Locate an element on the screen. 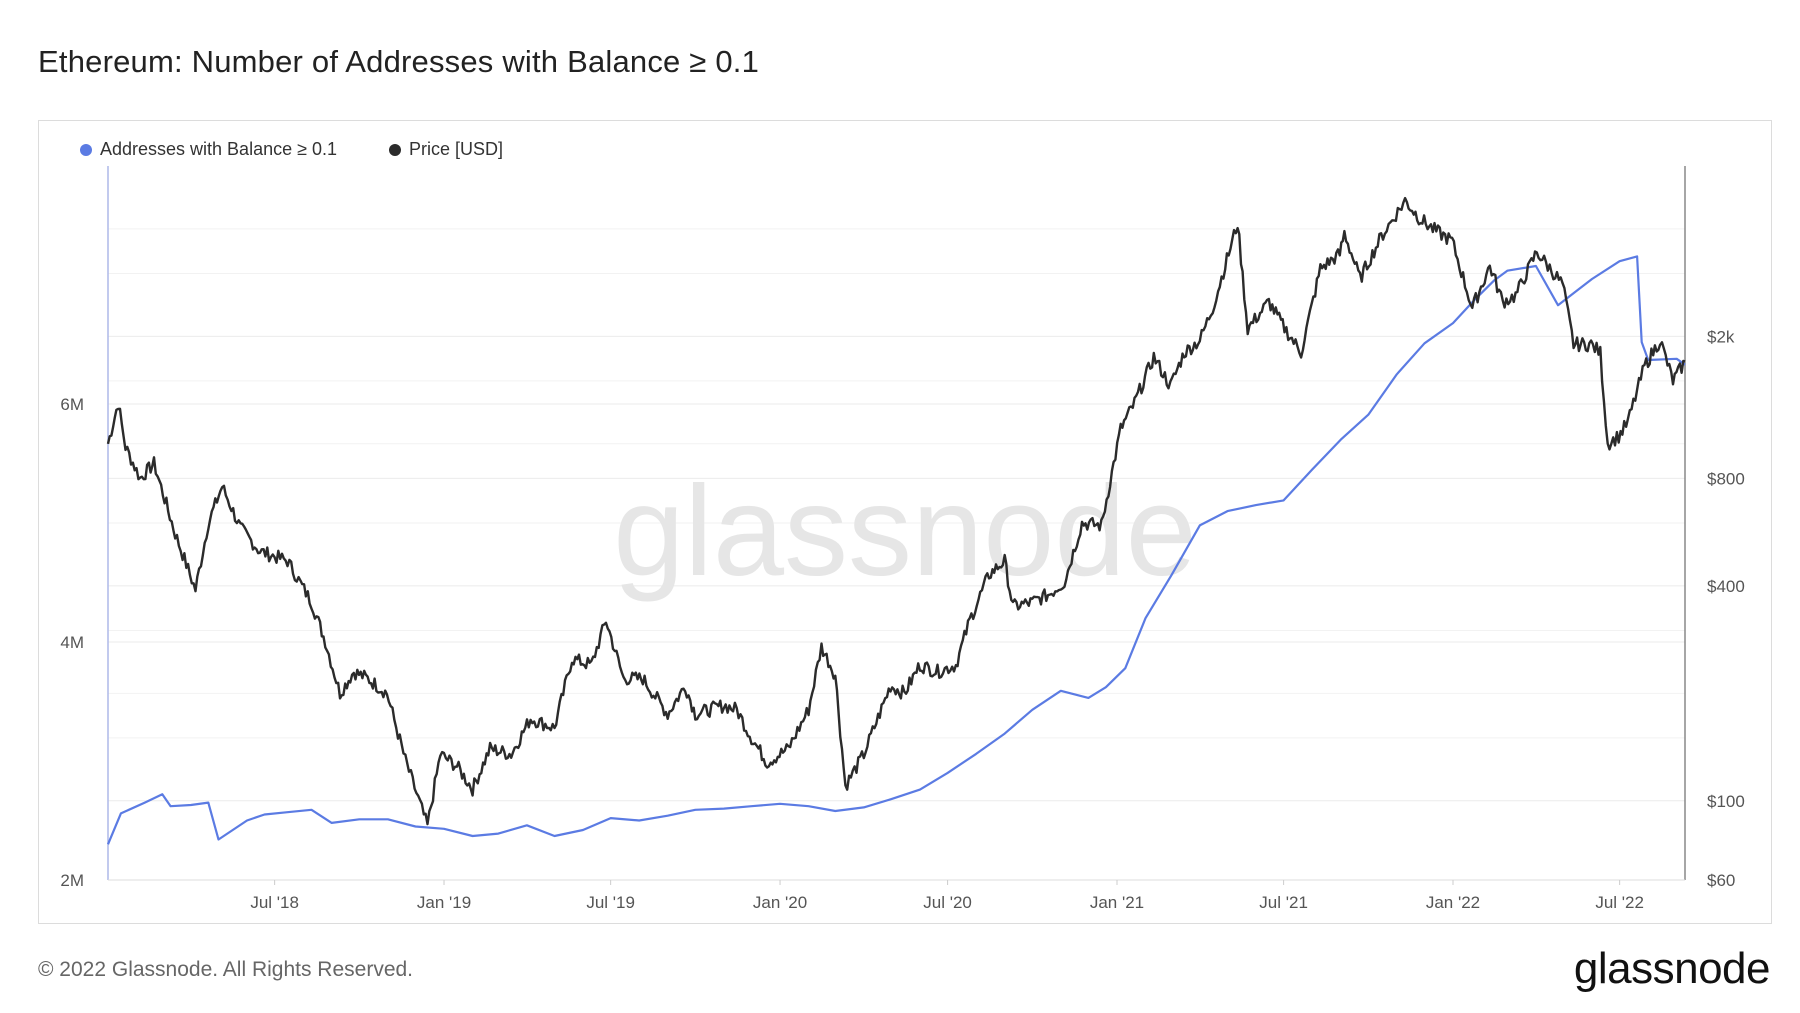 The width and height of the screenshot is (1800, 1013). y-left-tick-label: 6M is located at coordinates (72, 404).